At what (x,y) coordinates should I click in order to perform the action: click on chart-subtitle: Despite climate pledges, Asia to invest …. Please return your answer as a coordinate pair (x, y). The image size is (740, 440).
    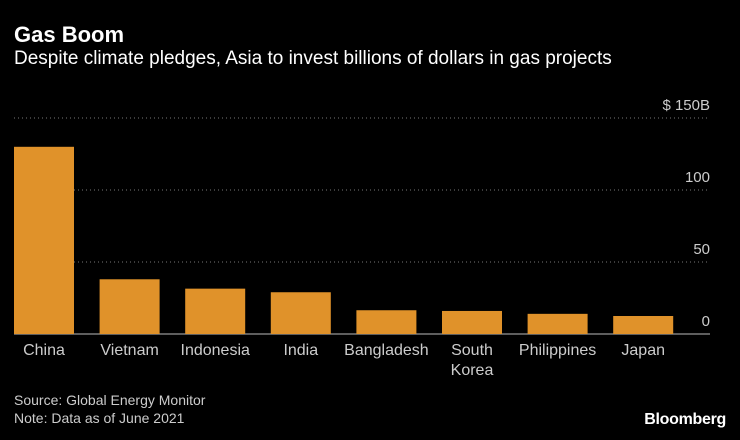
    Looking at the image, I should click on (313, 58).